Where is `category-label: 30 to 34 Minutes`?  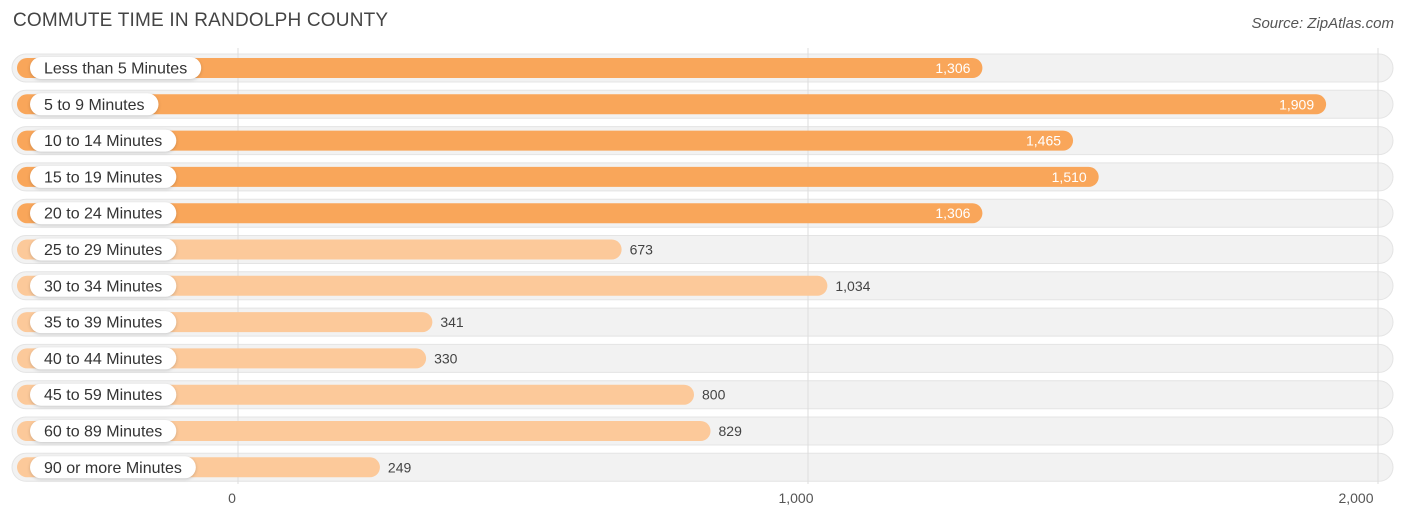
category-label: 30 to 34 Minutes is located at coordinates (103, 286).